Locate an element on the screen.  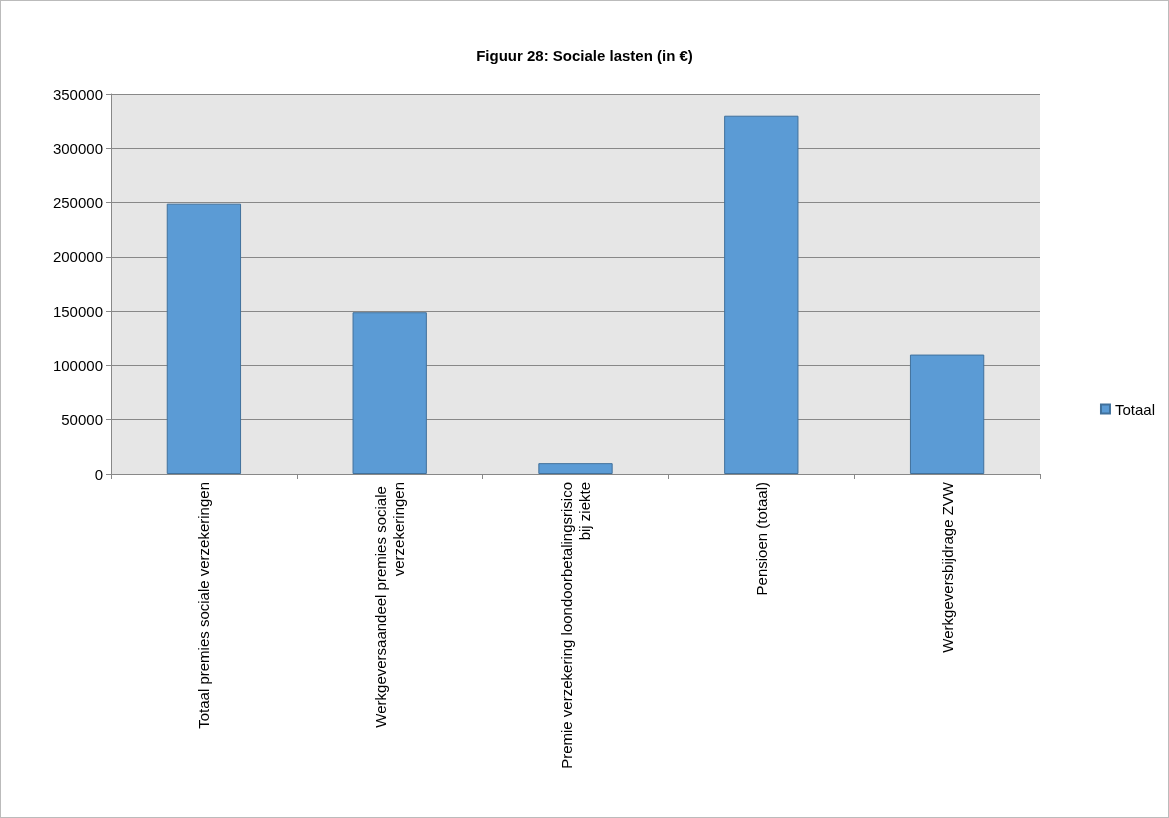
y-tick-label: 200000 is located at coordinates (77, 257).